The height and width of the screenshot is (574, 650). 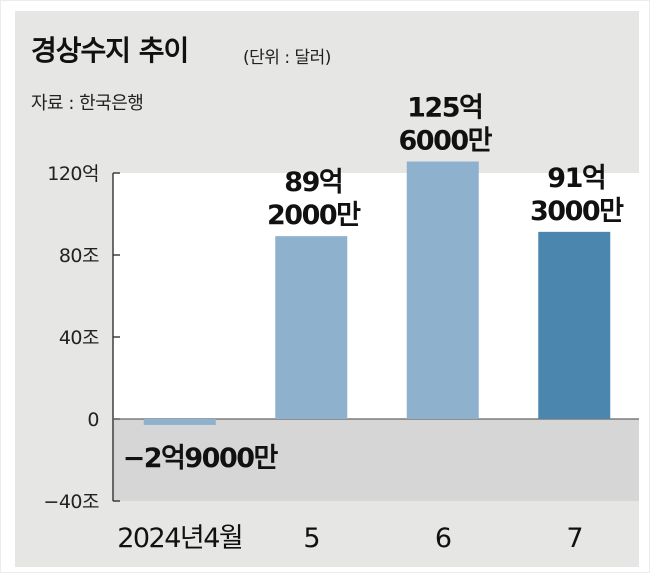 I want to click on y-tick-label: 120억, so click(x=73, y=174).